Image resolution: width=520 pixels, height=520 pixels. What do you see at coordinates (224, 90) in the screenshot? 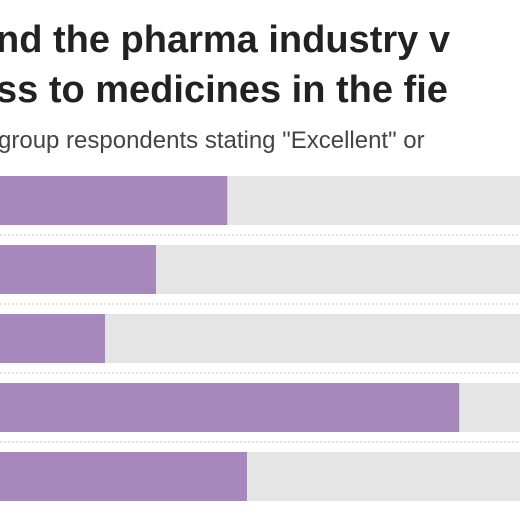
I see `chart-title-line-2: ss to medicines in the fie` at bounding box center [224, 90].